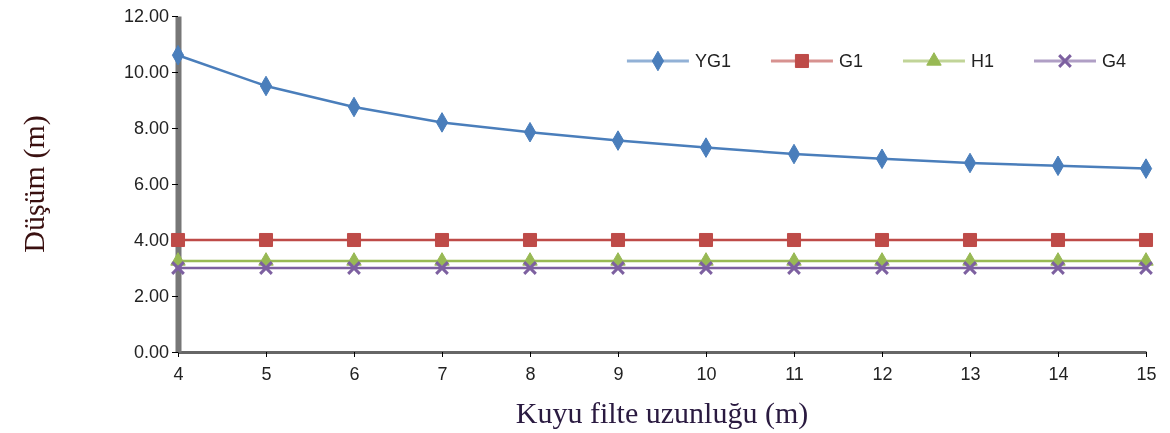  What do you see at coordinates (970, 373) in the screenshot?
I see `x-tick-label: 13` at bounding box center [970, 373].